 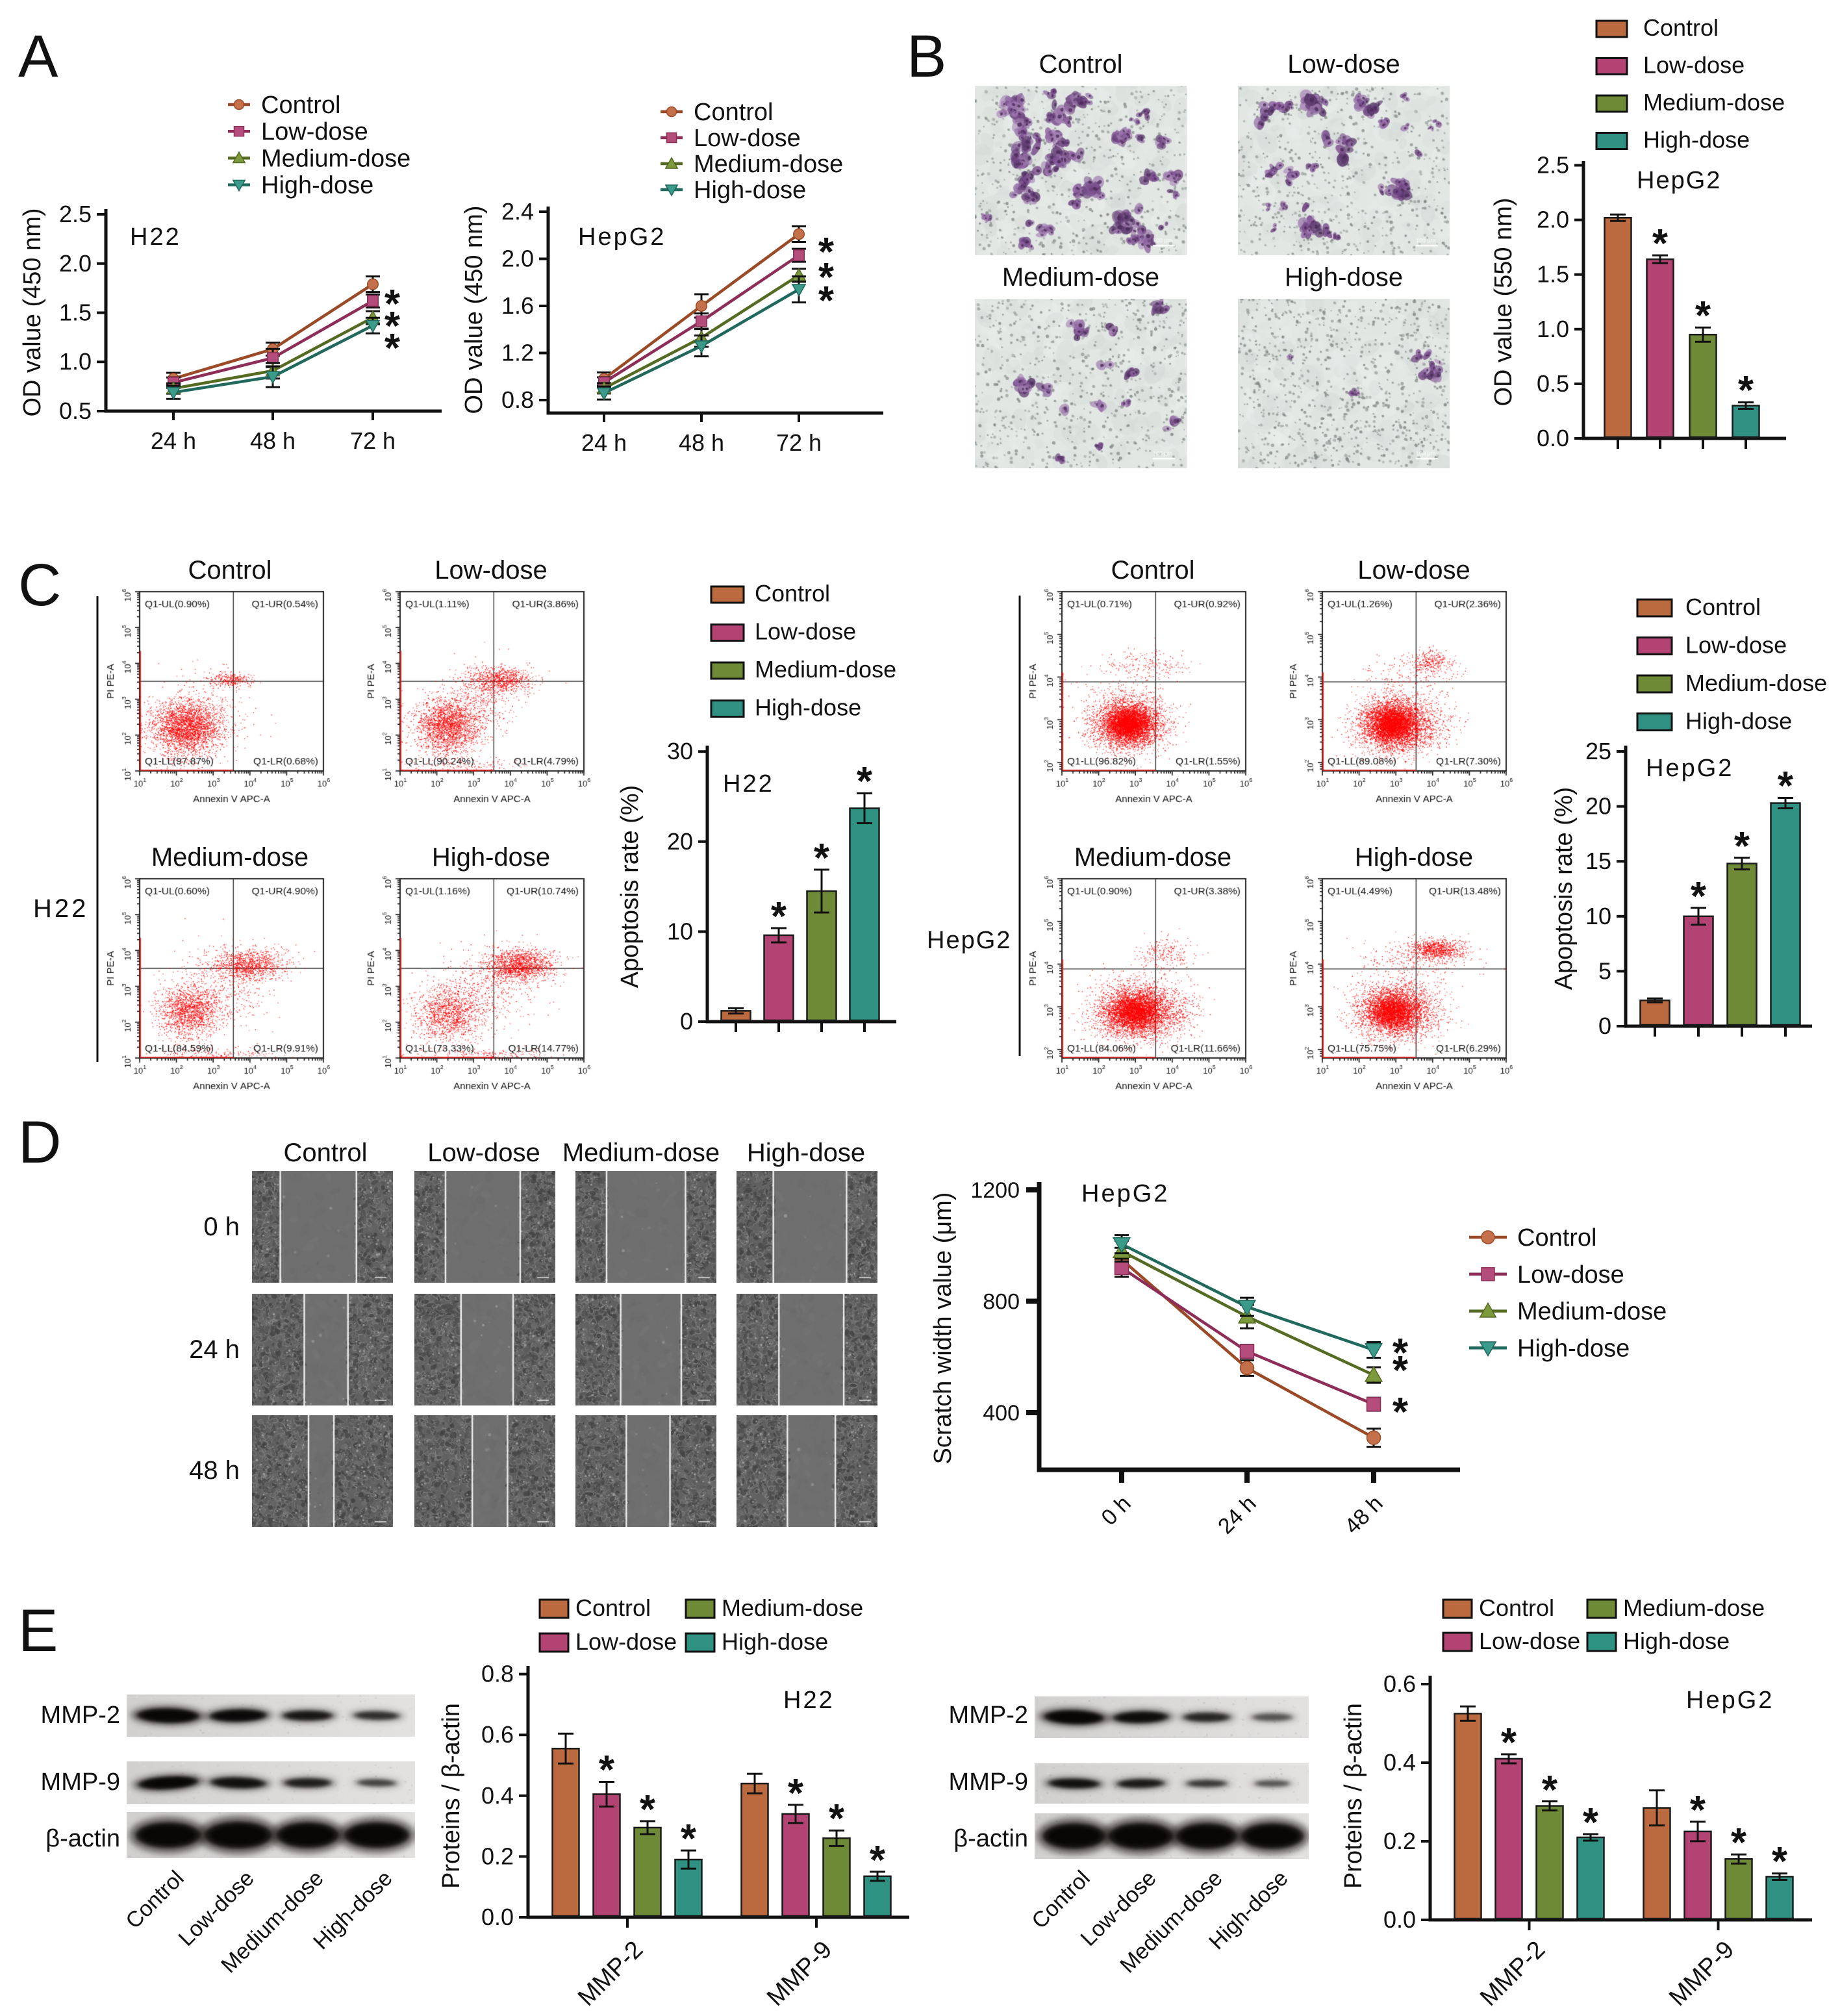 I want to click on svg-text: 400, so click(x=1001, y=1413).